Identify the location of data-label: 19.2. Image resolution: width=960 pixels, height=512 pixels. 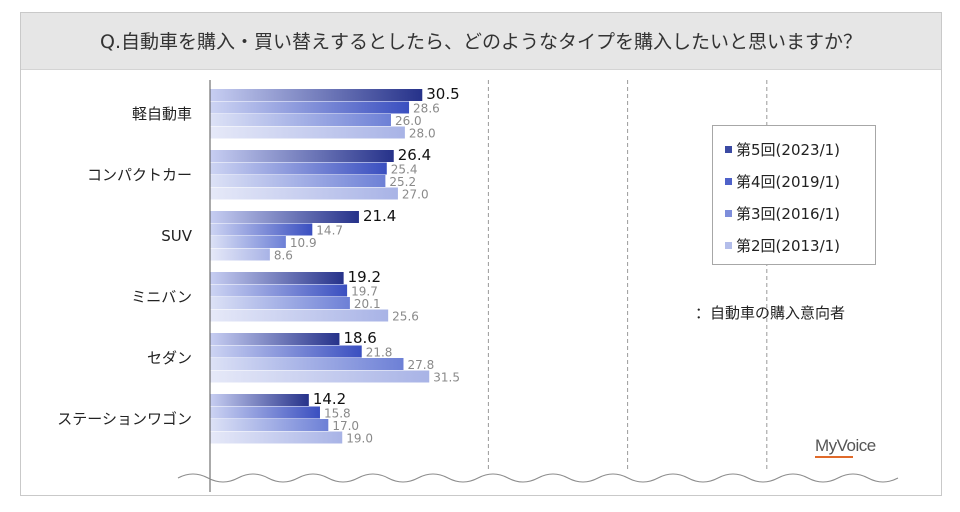
(364, 277).